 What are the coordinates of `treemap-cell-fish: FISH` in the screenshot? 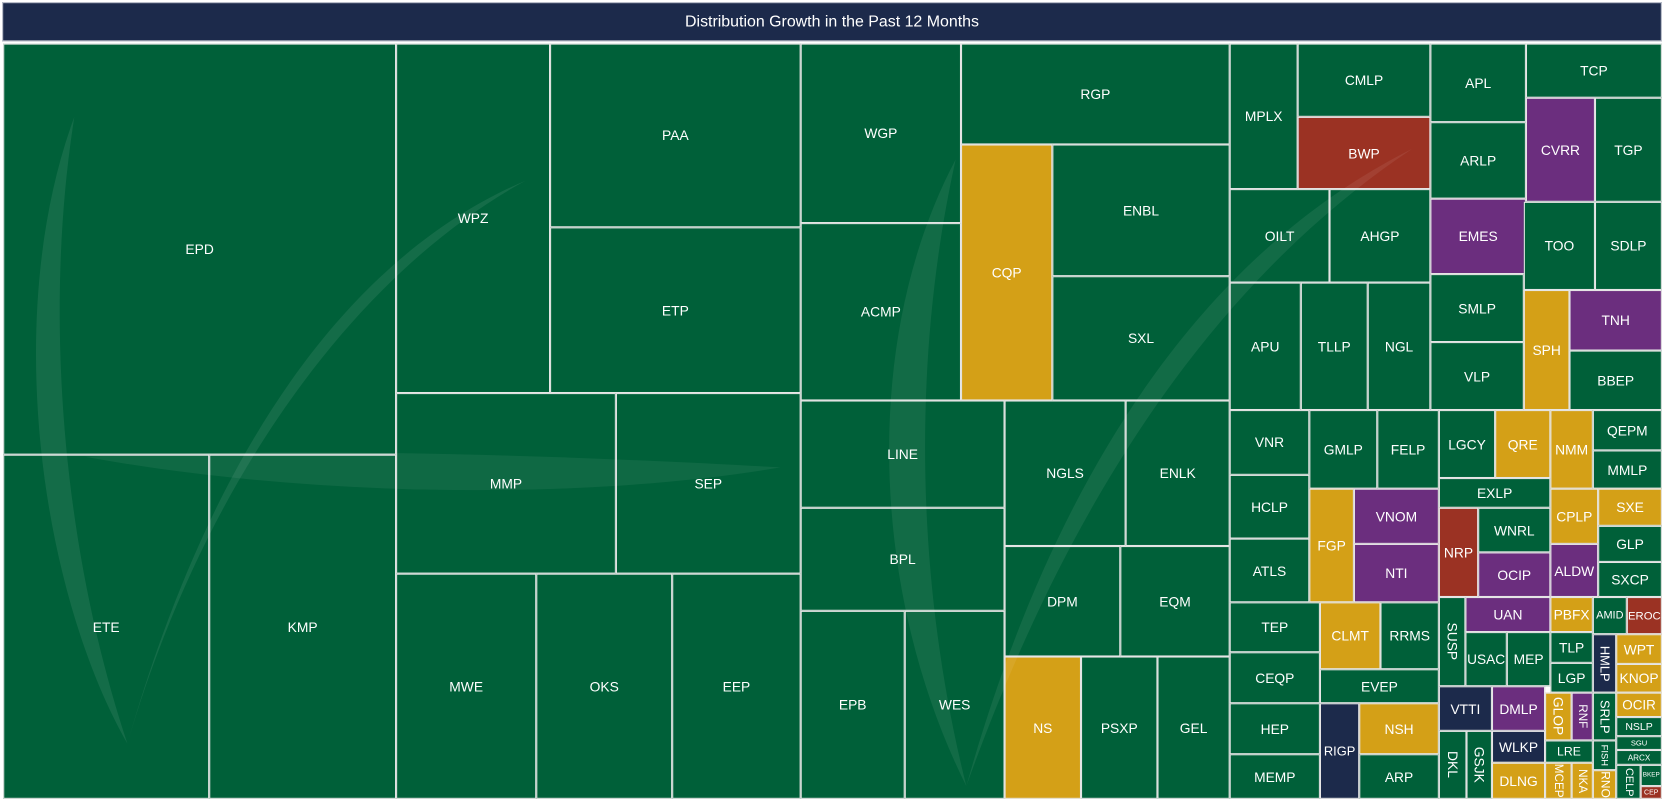 It's located at (1604, 755).